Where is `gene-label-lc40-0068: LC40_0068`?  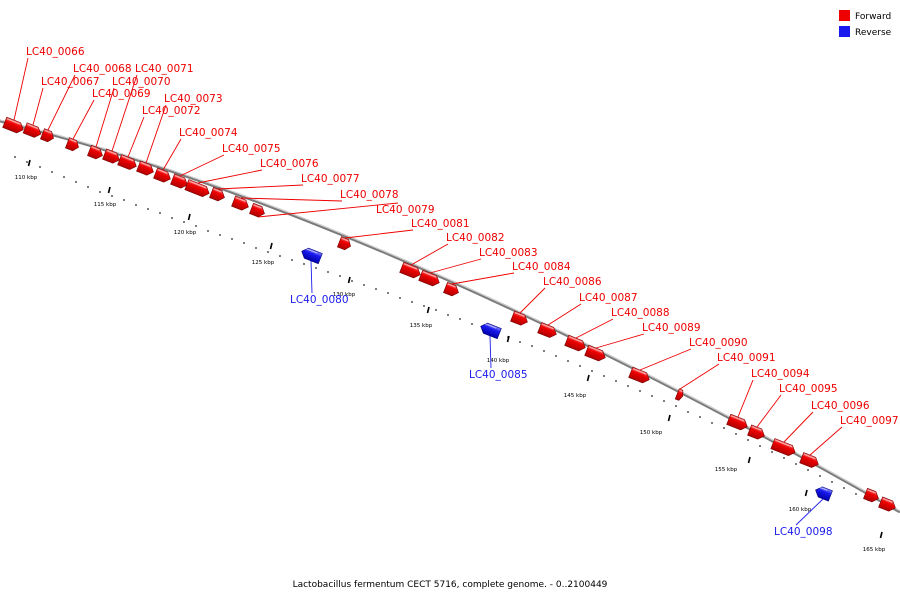
gene-label-lc40-0068: LC40_0068 is located at coordinates (102, 69).